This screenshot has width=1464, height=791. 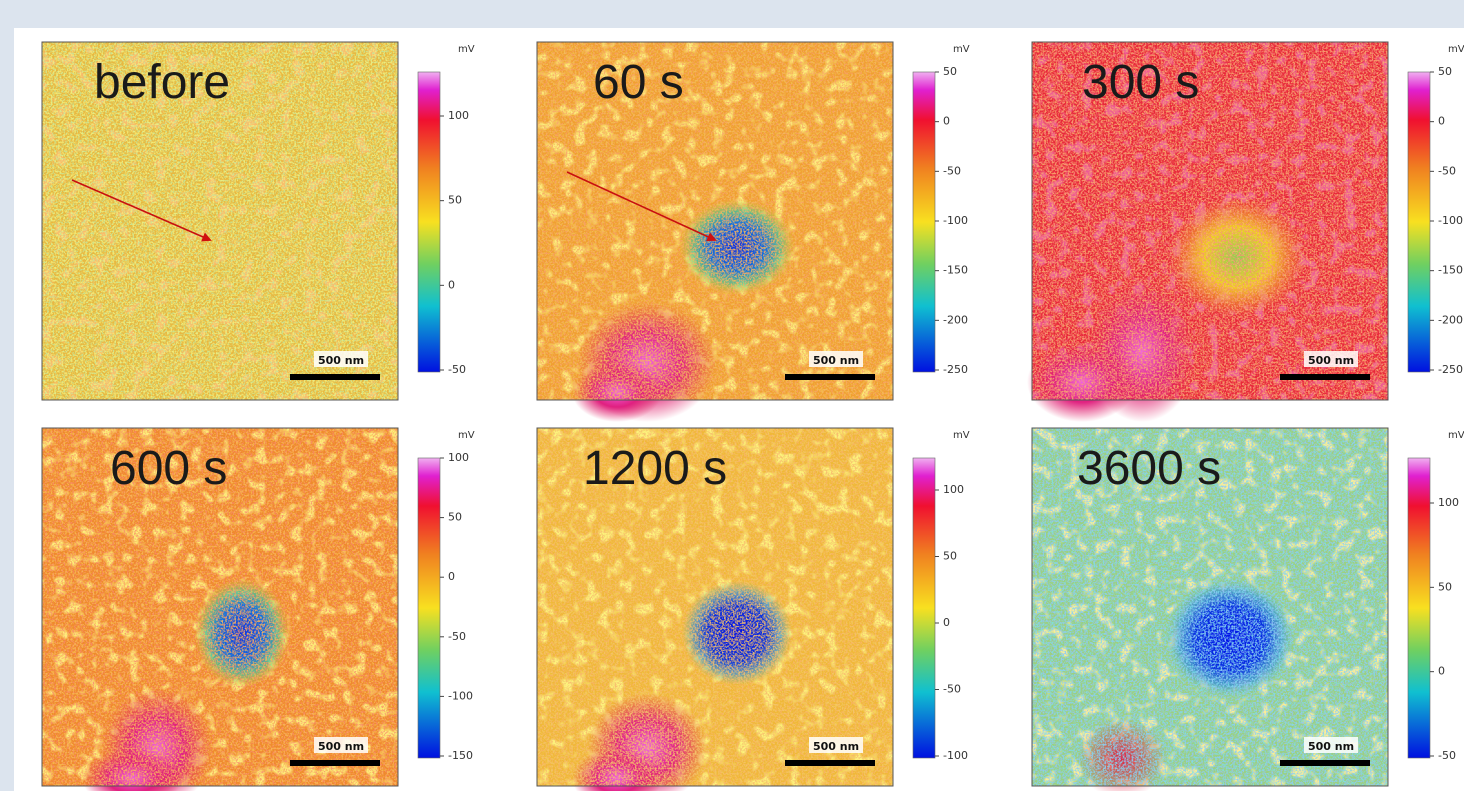 I want to click on panel: 1200 s 500 nm mV 100 50 0 -50 -100, so click(x=753, y=609).